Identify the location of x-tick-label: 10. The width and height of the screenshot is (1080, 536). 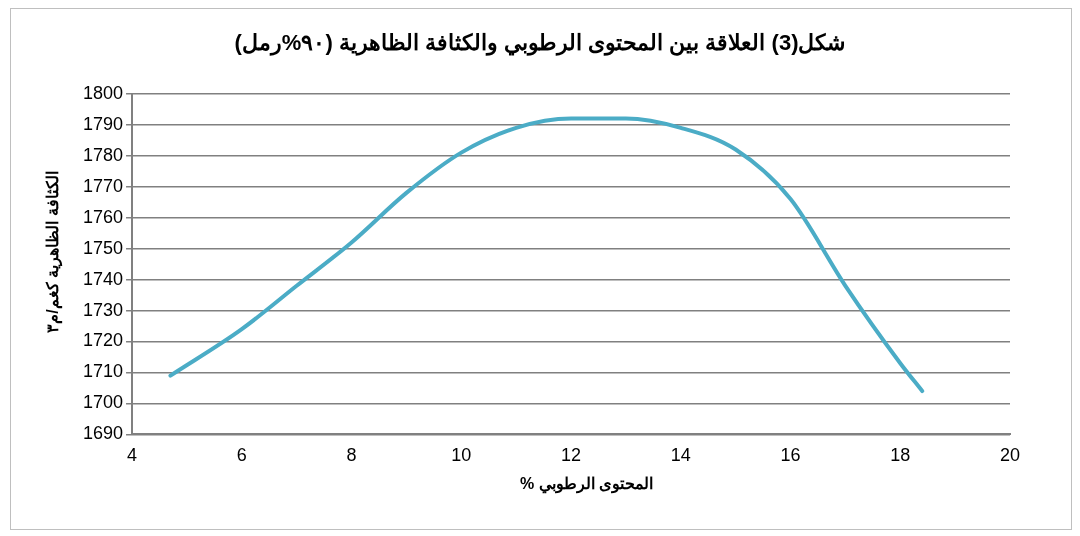
(461, 455).